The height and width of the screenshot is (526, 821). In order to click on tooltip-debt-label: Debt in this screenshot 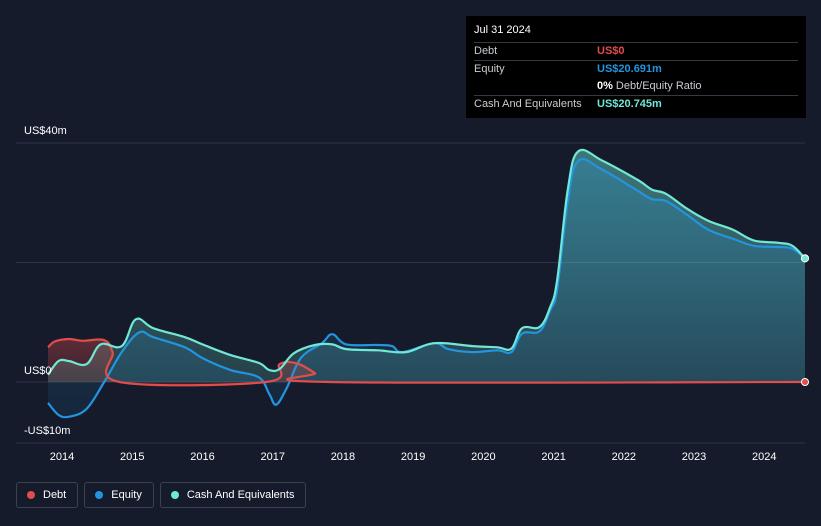, I will do `click(486, 51)`.